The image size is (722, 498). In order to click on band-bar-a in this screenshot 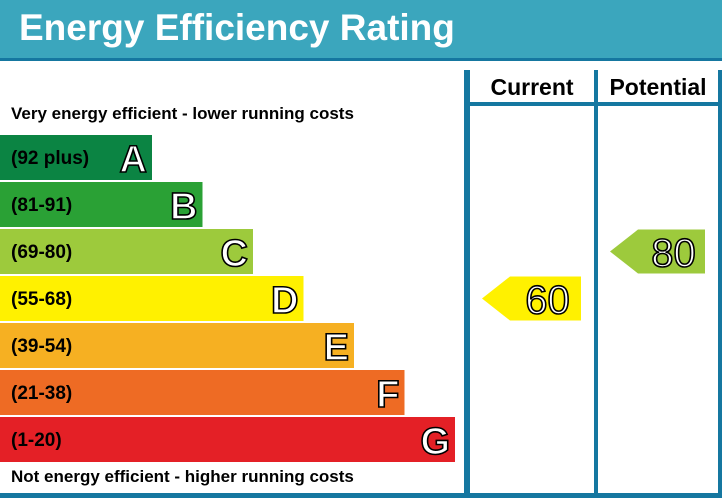, I will do `click(76, 157)`.